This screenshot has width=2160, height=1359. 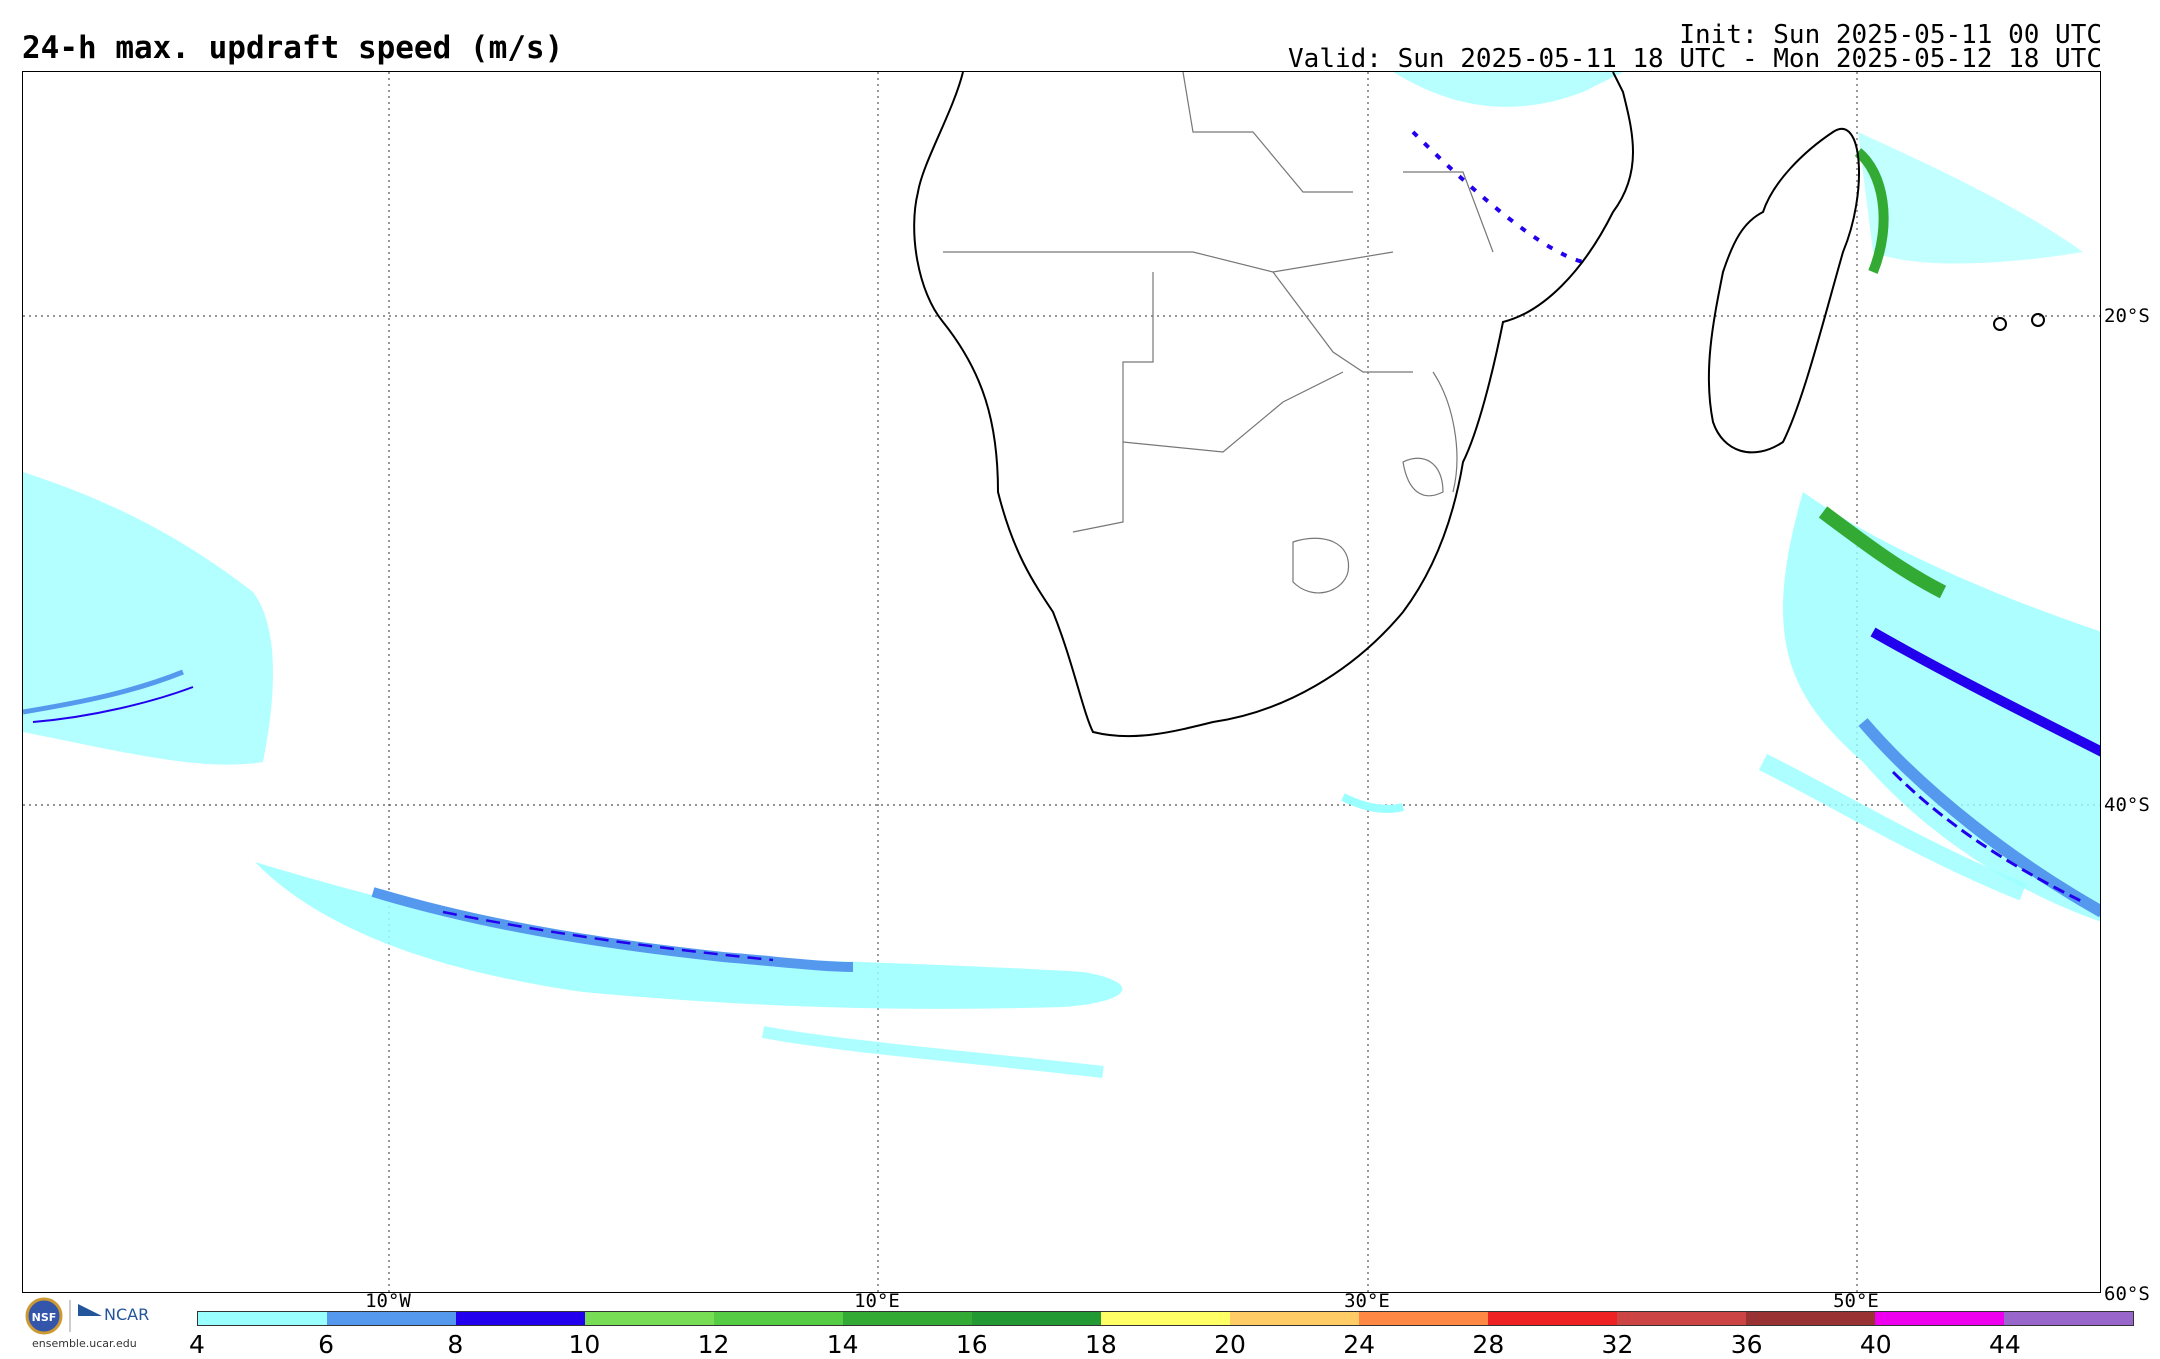 What do you see at coordinates (2038, 320) in the screenshot?
I see `island-mauritius` at bounding box center [2038, 320].